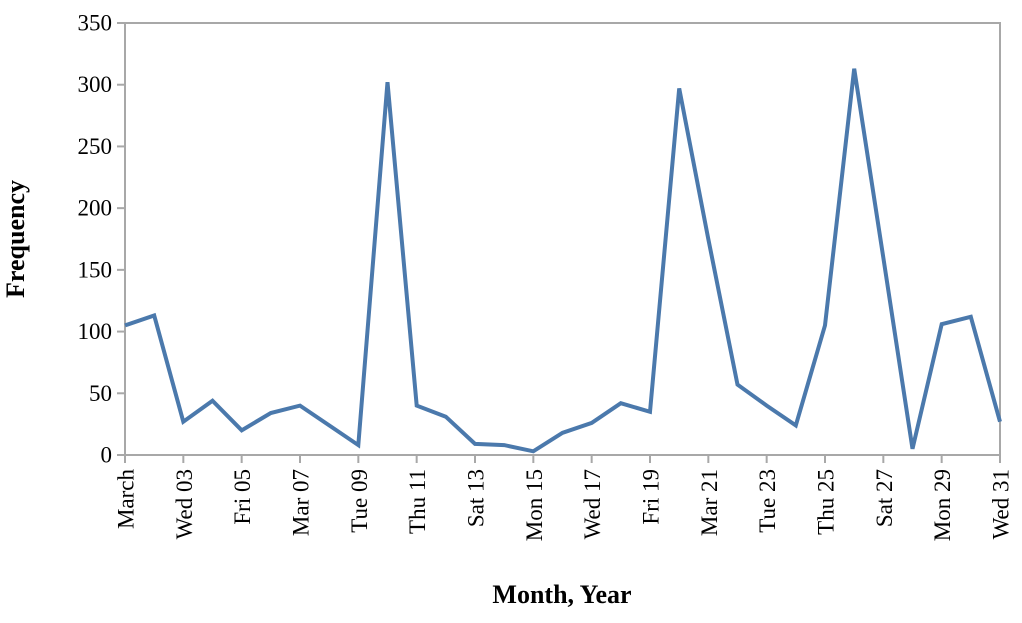  Describe the element at coordinates (242, 497) in the screenshot. I see `x-tick-label: Fri 05` at that location.